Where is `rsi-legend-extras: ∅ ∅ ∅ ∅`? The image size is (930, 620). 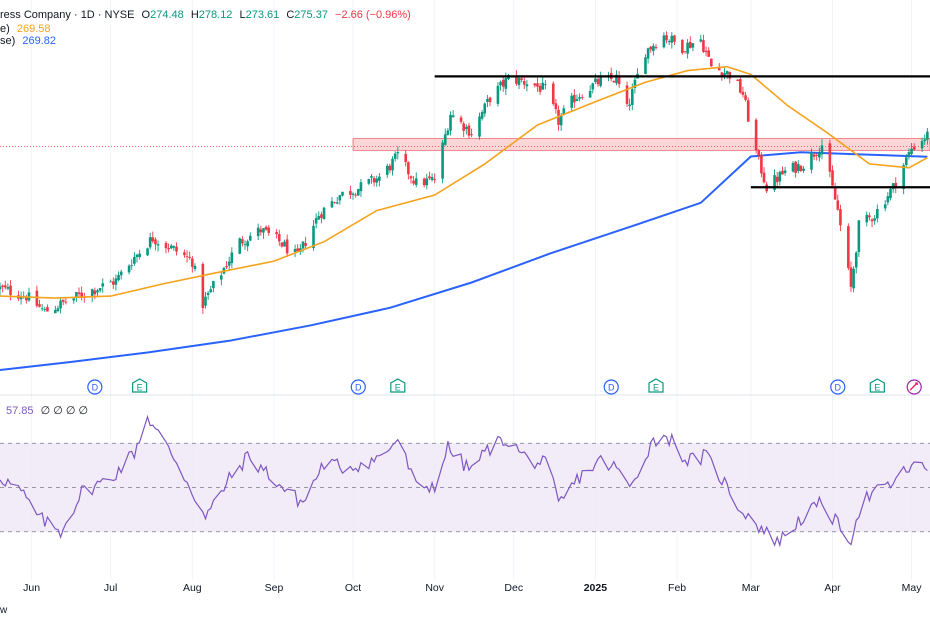
rsi-legend-extras: ∅ ∅ ∅ ∅ is located at coordinates (64, 411).